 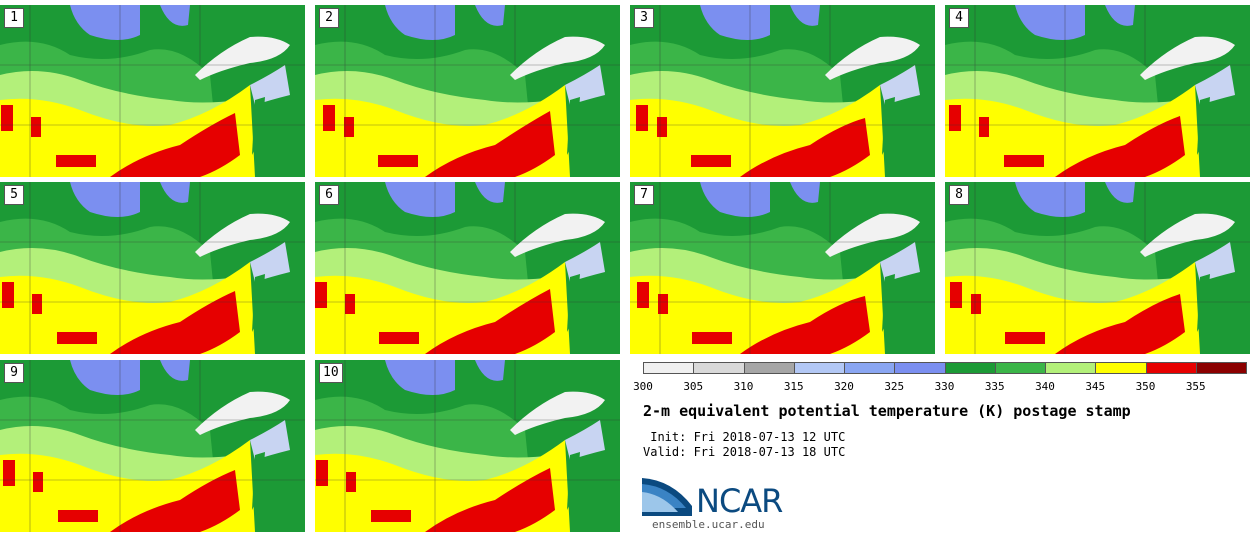 I want to click on colorbar-tick-label: 335, so click(x=994, y=386).